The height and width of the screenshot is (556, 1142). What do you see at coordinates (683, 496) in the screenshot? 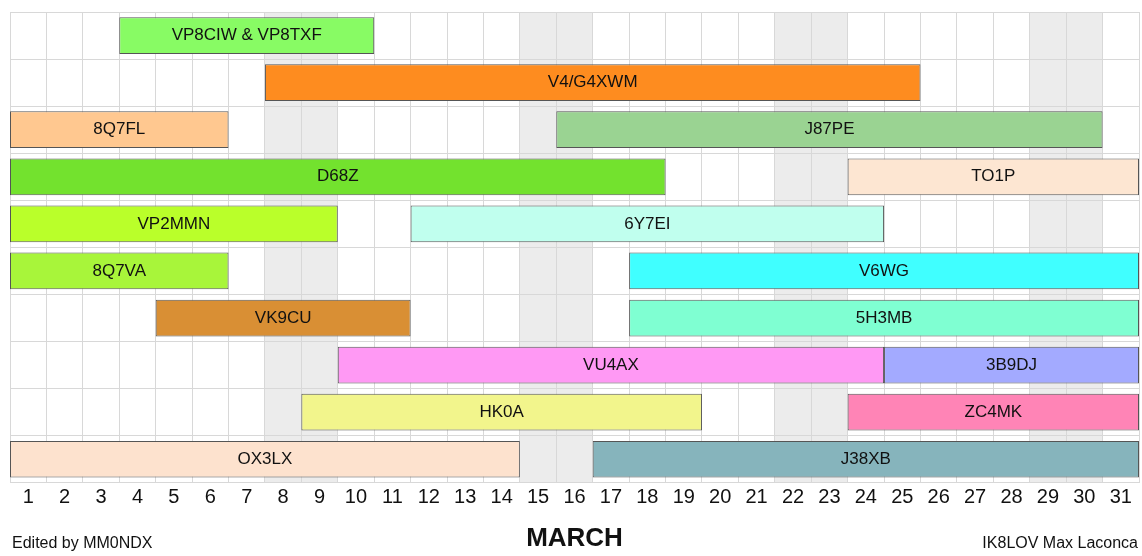
I see `x-tick-label: 19` at bounding box center [683, 496].